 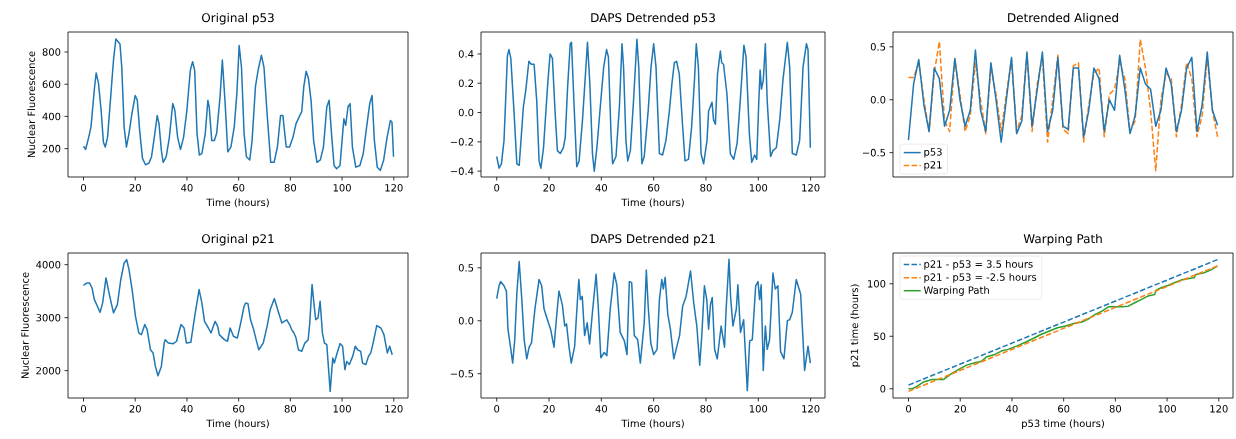 What do you see at coordinates (880, 336) in the screenshot?
I see `y-tick-label: 50` at bounding box center [880, 336].